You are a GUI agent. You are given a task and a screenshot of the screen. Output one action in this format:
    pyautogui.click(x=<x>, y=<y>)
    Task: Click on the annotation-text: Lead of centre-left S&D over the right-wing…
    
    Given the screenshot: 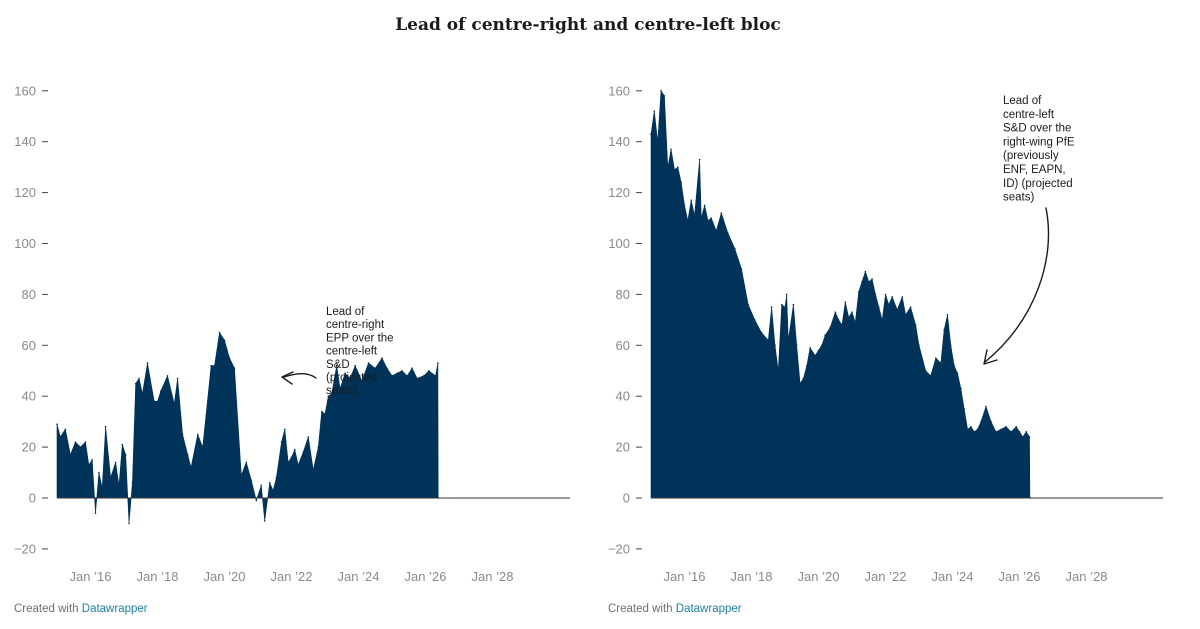 What is the action you would take?
    pyautogui.click(x=1039, y=149)
    